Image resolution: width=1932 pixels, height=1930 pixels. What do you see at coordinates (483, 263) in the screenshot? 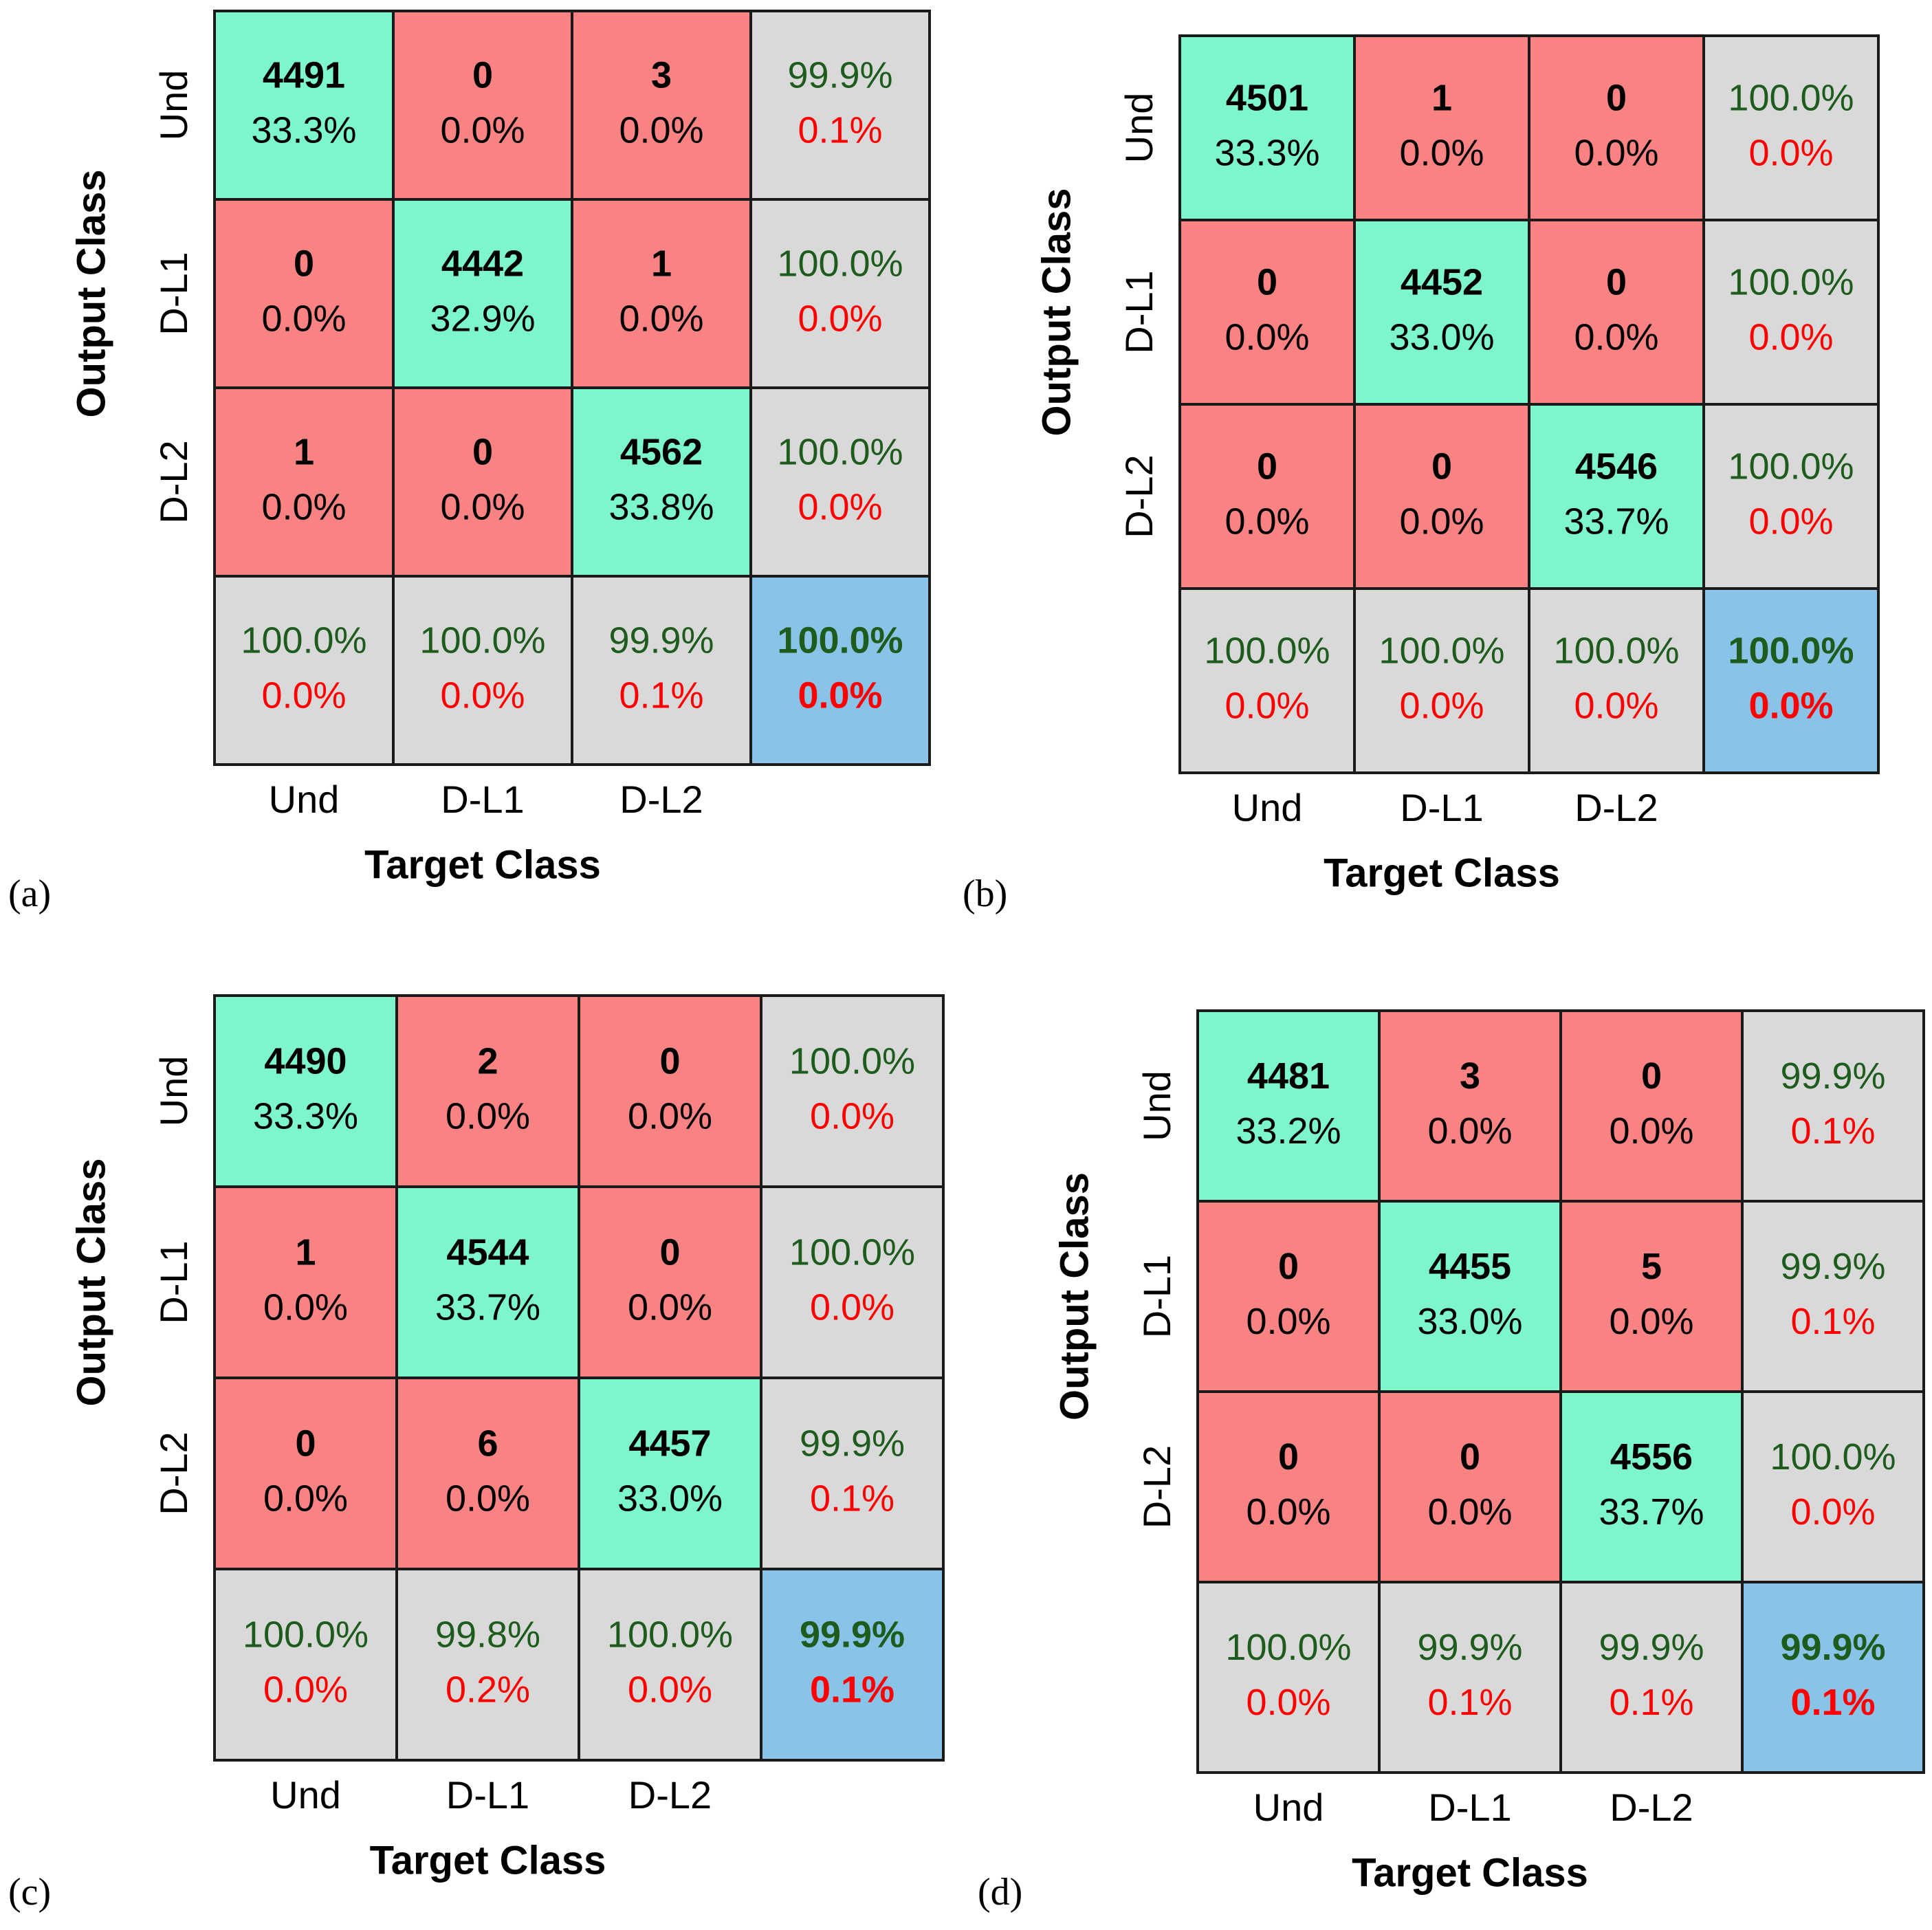
I see `cell-count: 4442` at bounding box center [483, 263].